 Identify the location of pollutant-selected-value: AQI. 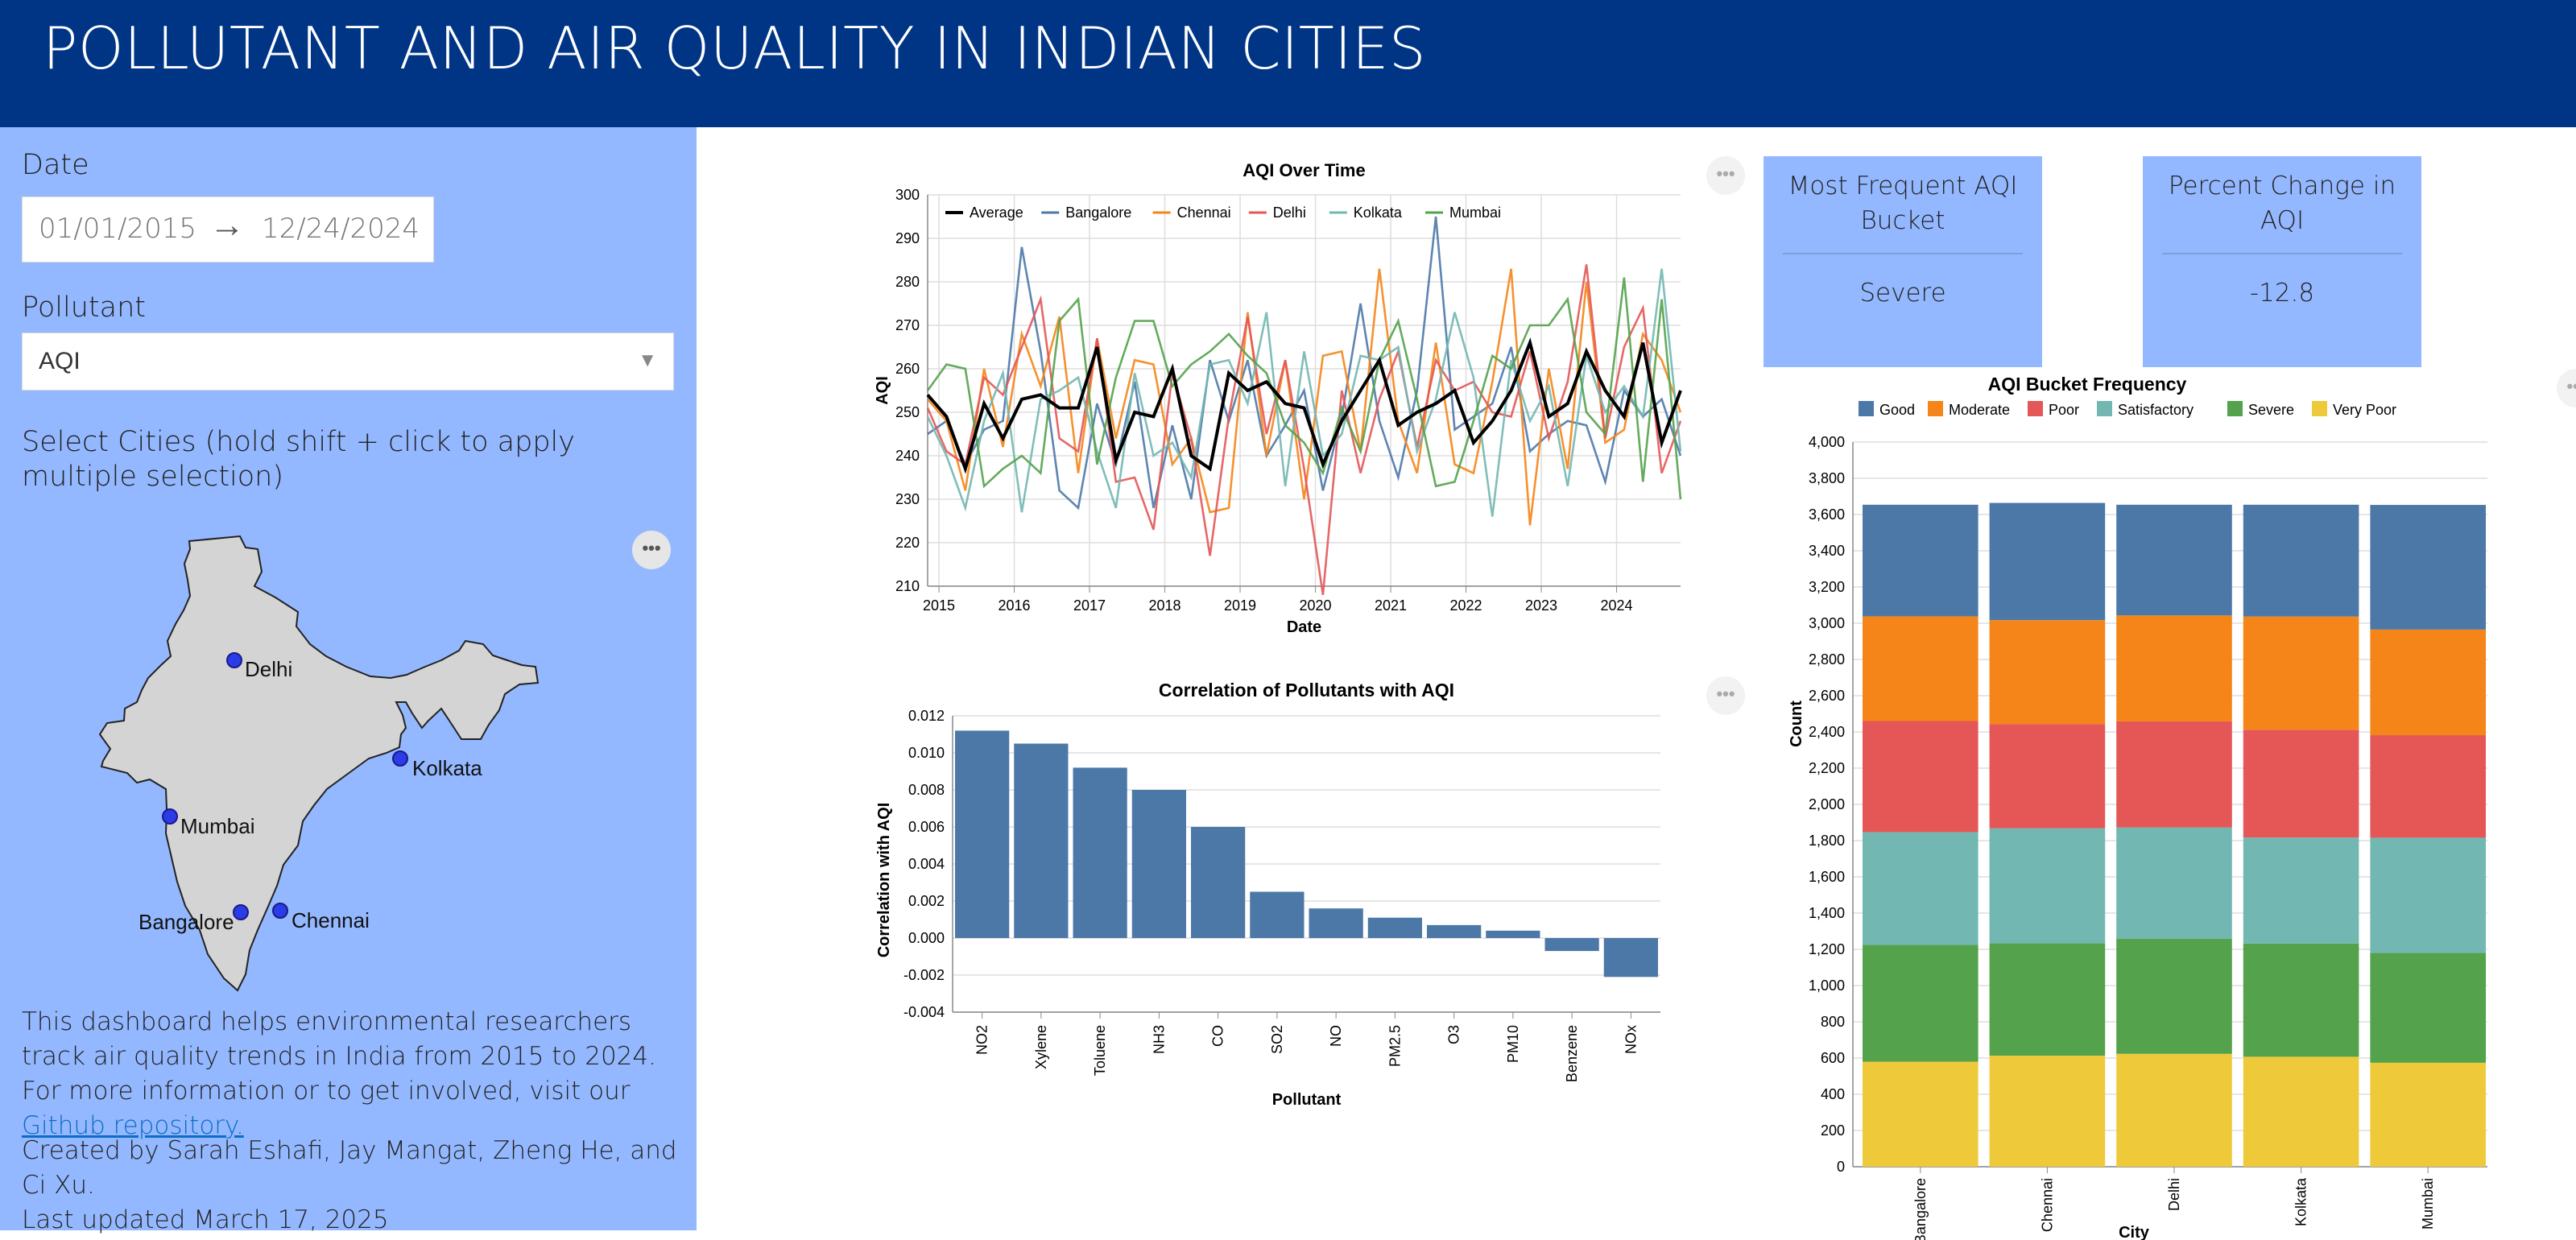
(60, 361).